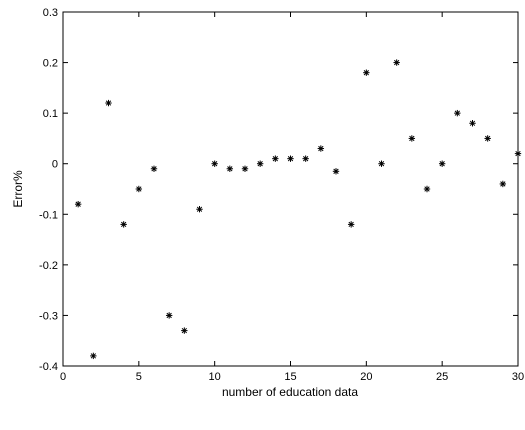  Describe the element at coordinates (18, 189) in the screenshot. I see `y-axis-label: Error%` at that location.